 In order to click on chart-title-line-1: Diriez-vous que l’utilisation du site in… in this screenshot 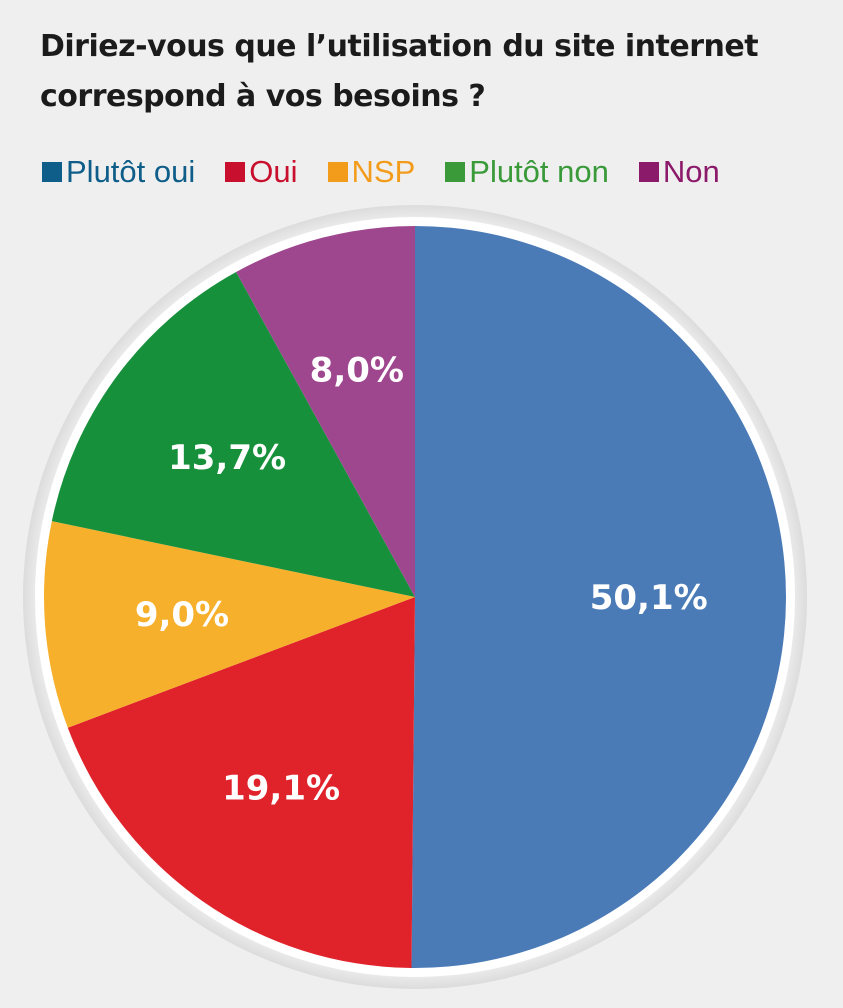, I will do `click(399, 46)`.